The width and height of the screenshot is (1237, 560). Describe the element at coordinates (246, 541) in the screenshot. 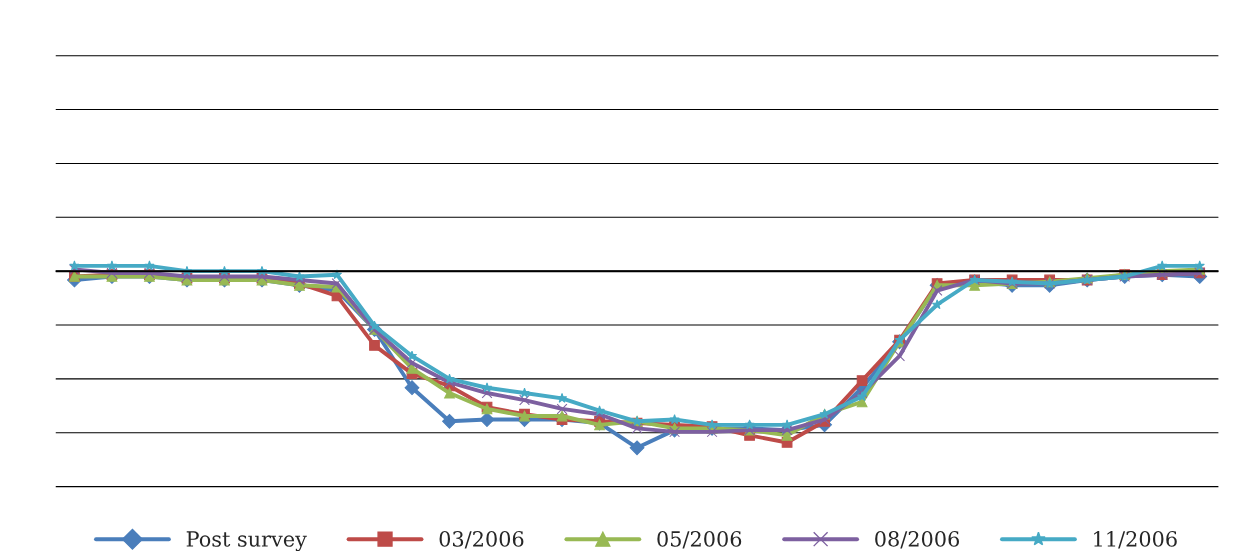

I see `legend-label: Post survey` at that location.